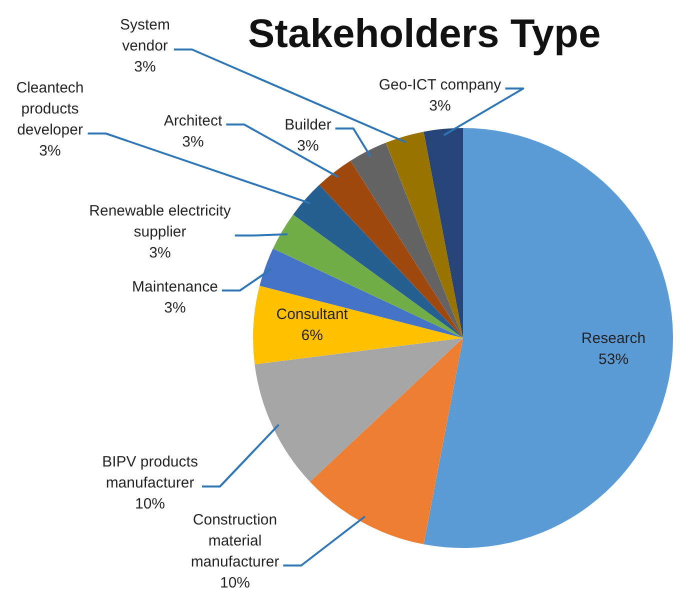  I want to click on slice-label: Maintenance, so click(175, 287).